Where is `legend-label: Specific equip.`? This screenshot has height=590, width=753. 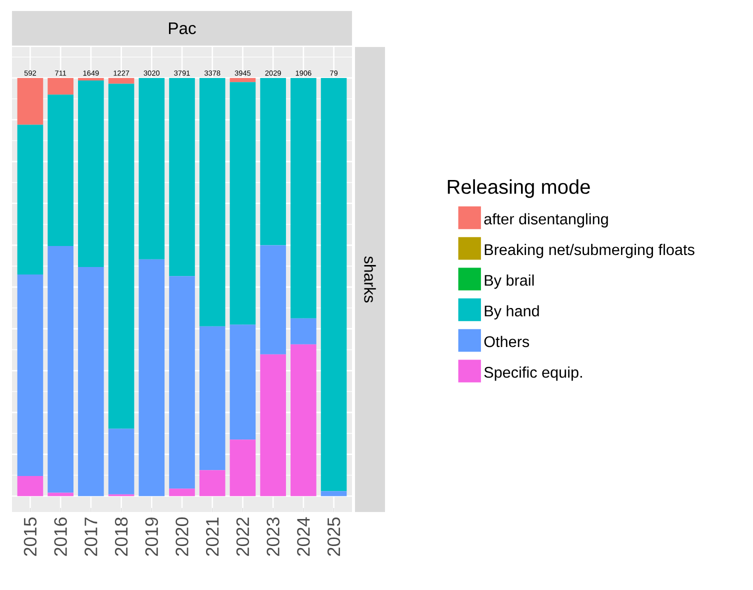
legend-label: Specific equip. is located at coordinates (533, 373).